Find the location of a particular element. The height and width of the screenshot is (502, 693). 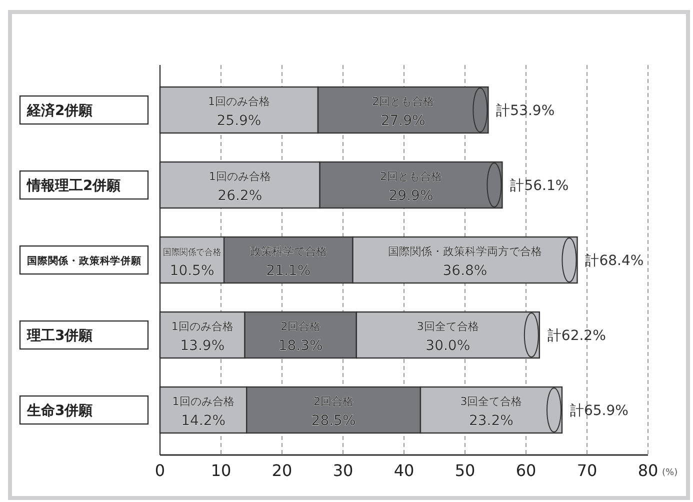

x-tick-label: 40 is located at coordinates (404, 470).